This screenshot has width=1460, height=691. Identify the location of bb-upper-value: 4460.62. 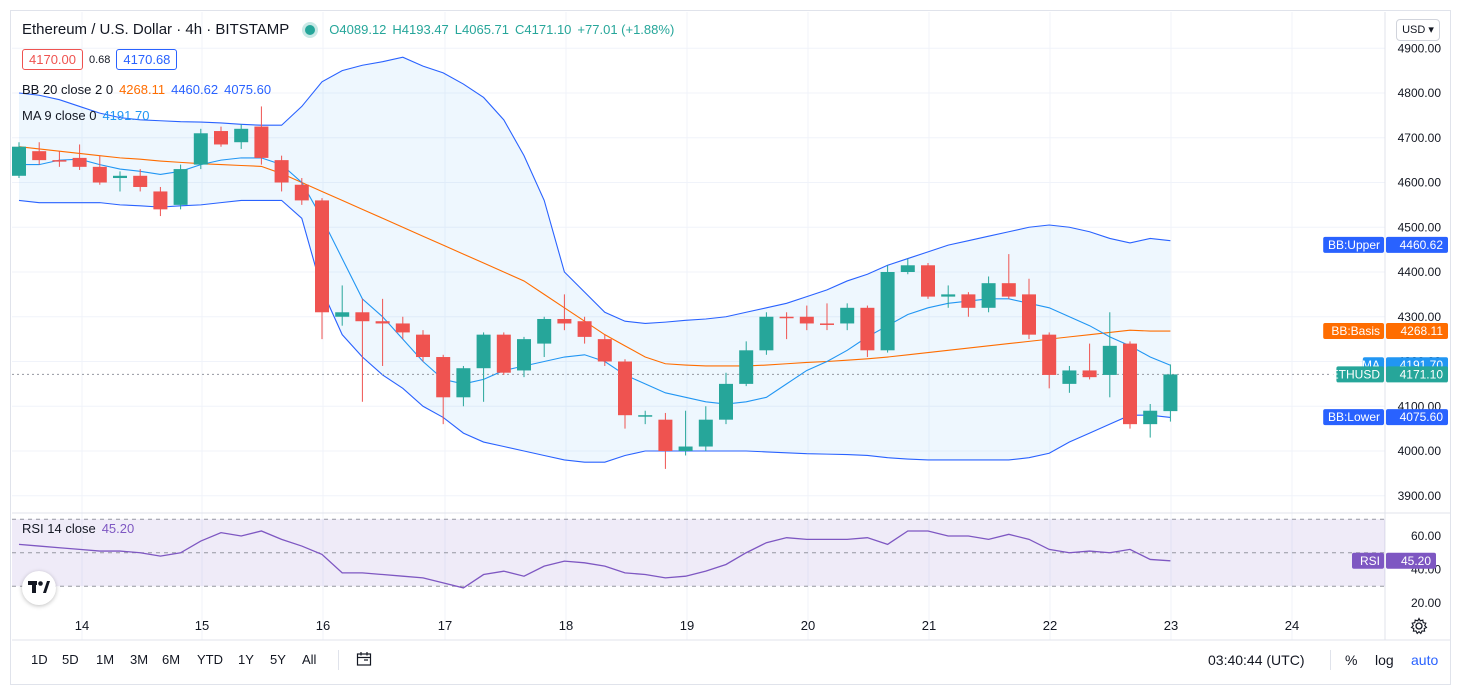
(195, 89).